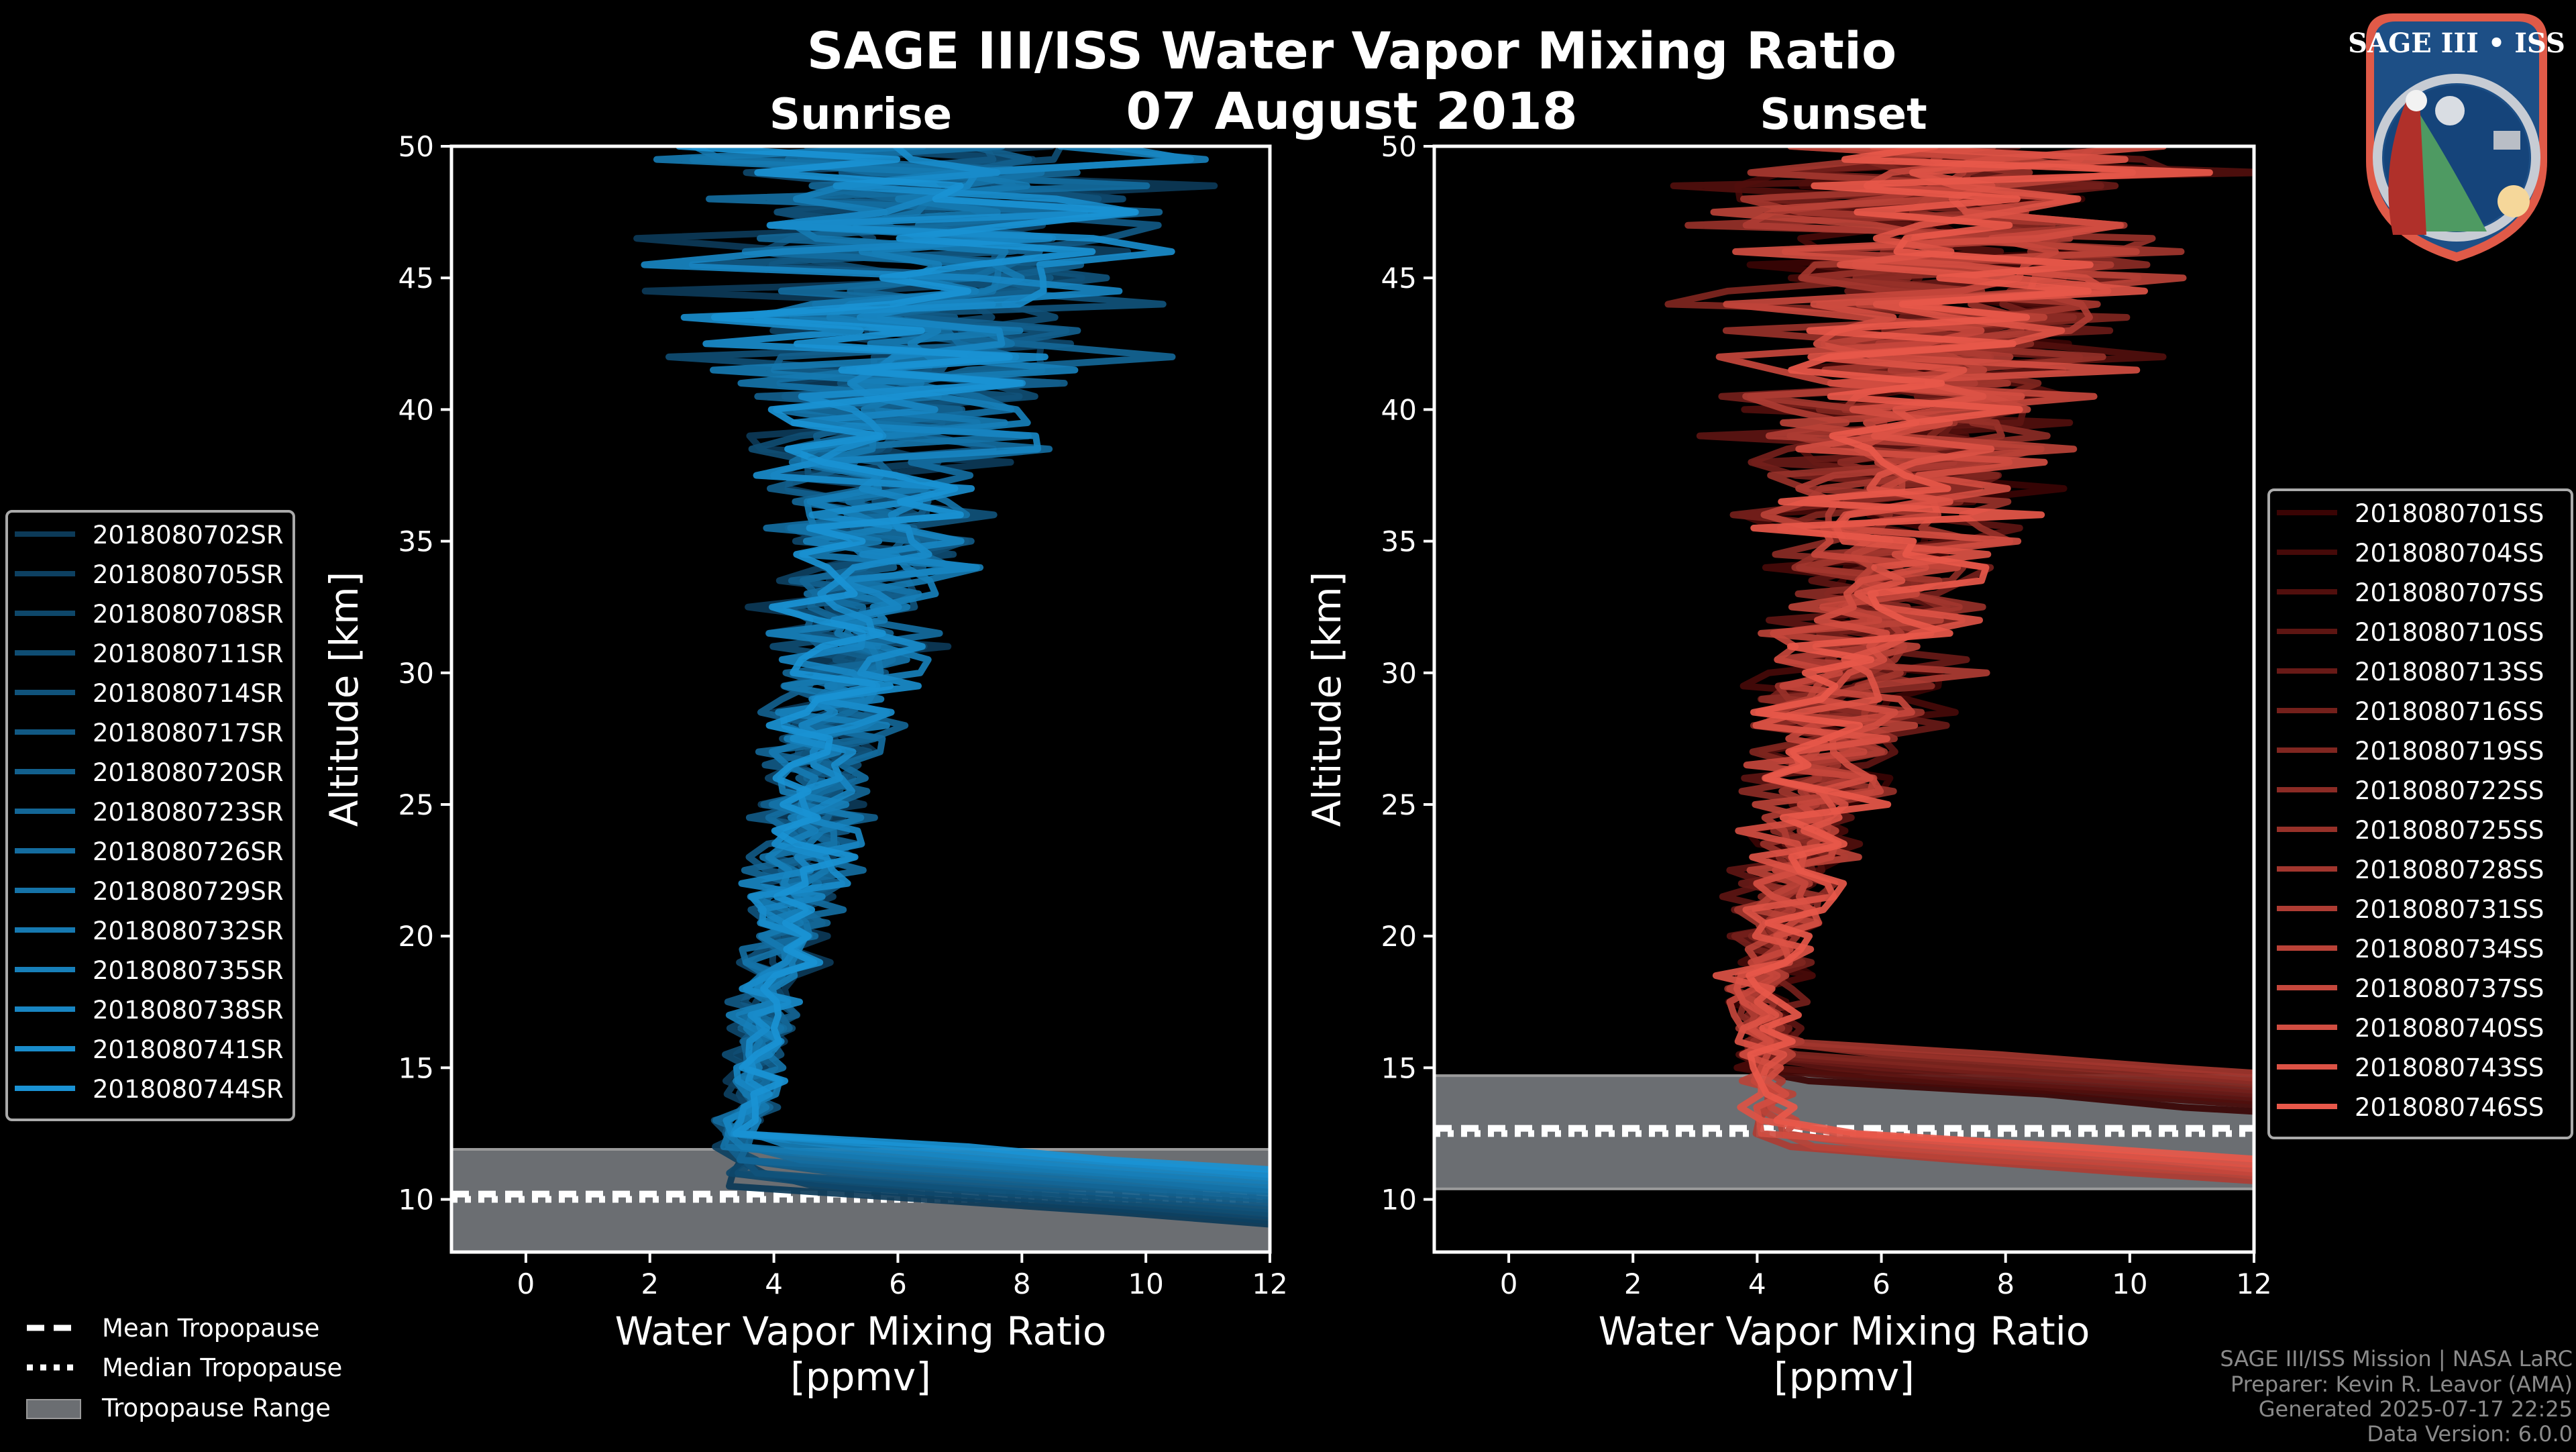  I want to click on sage-iii-iss-logo: SAGE III • ISS, so click(2456, 138).